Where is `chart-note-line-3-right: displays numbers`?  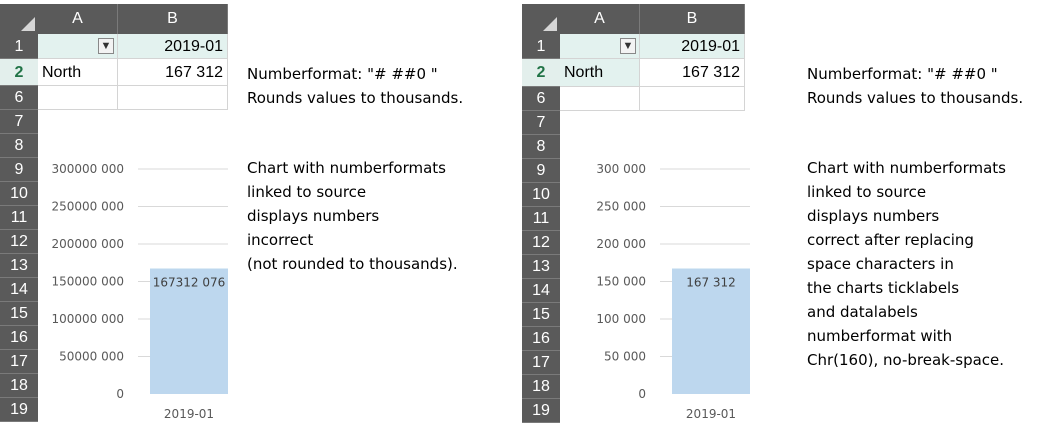 chart-note-line-3-right: displays numbers is located at coordinates (873, 216).